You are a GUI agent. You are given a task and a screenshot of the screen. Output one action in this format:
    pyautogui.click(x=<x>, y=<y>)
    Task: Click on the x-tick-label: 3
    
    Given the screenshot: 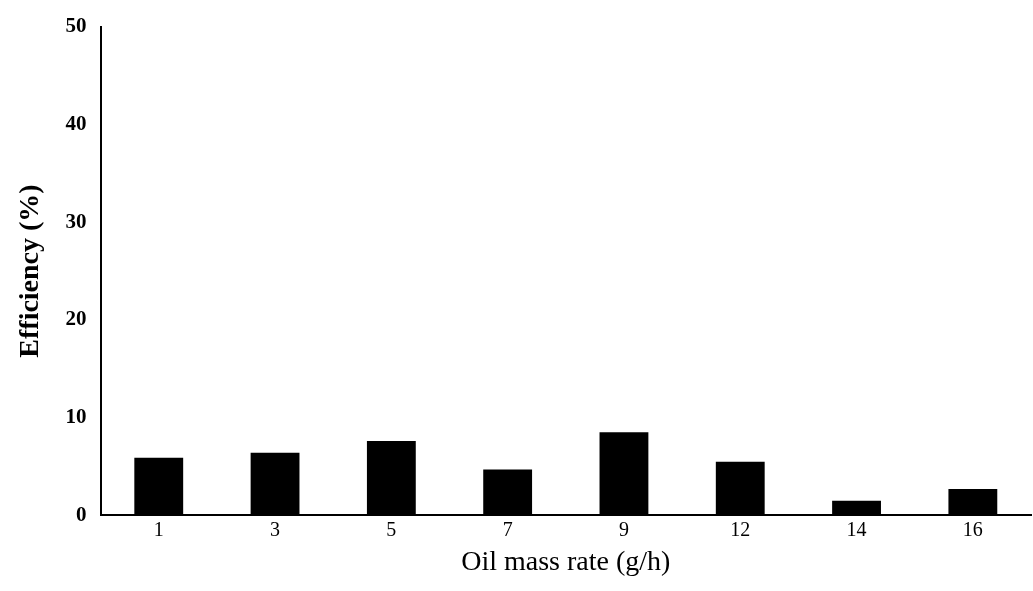 What is the action you would take?
    pyautogui.click(x=275, y=528)
    